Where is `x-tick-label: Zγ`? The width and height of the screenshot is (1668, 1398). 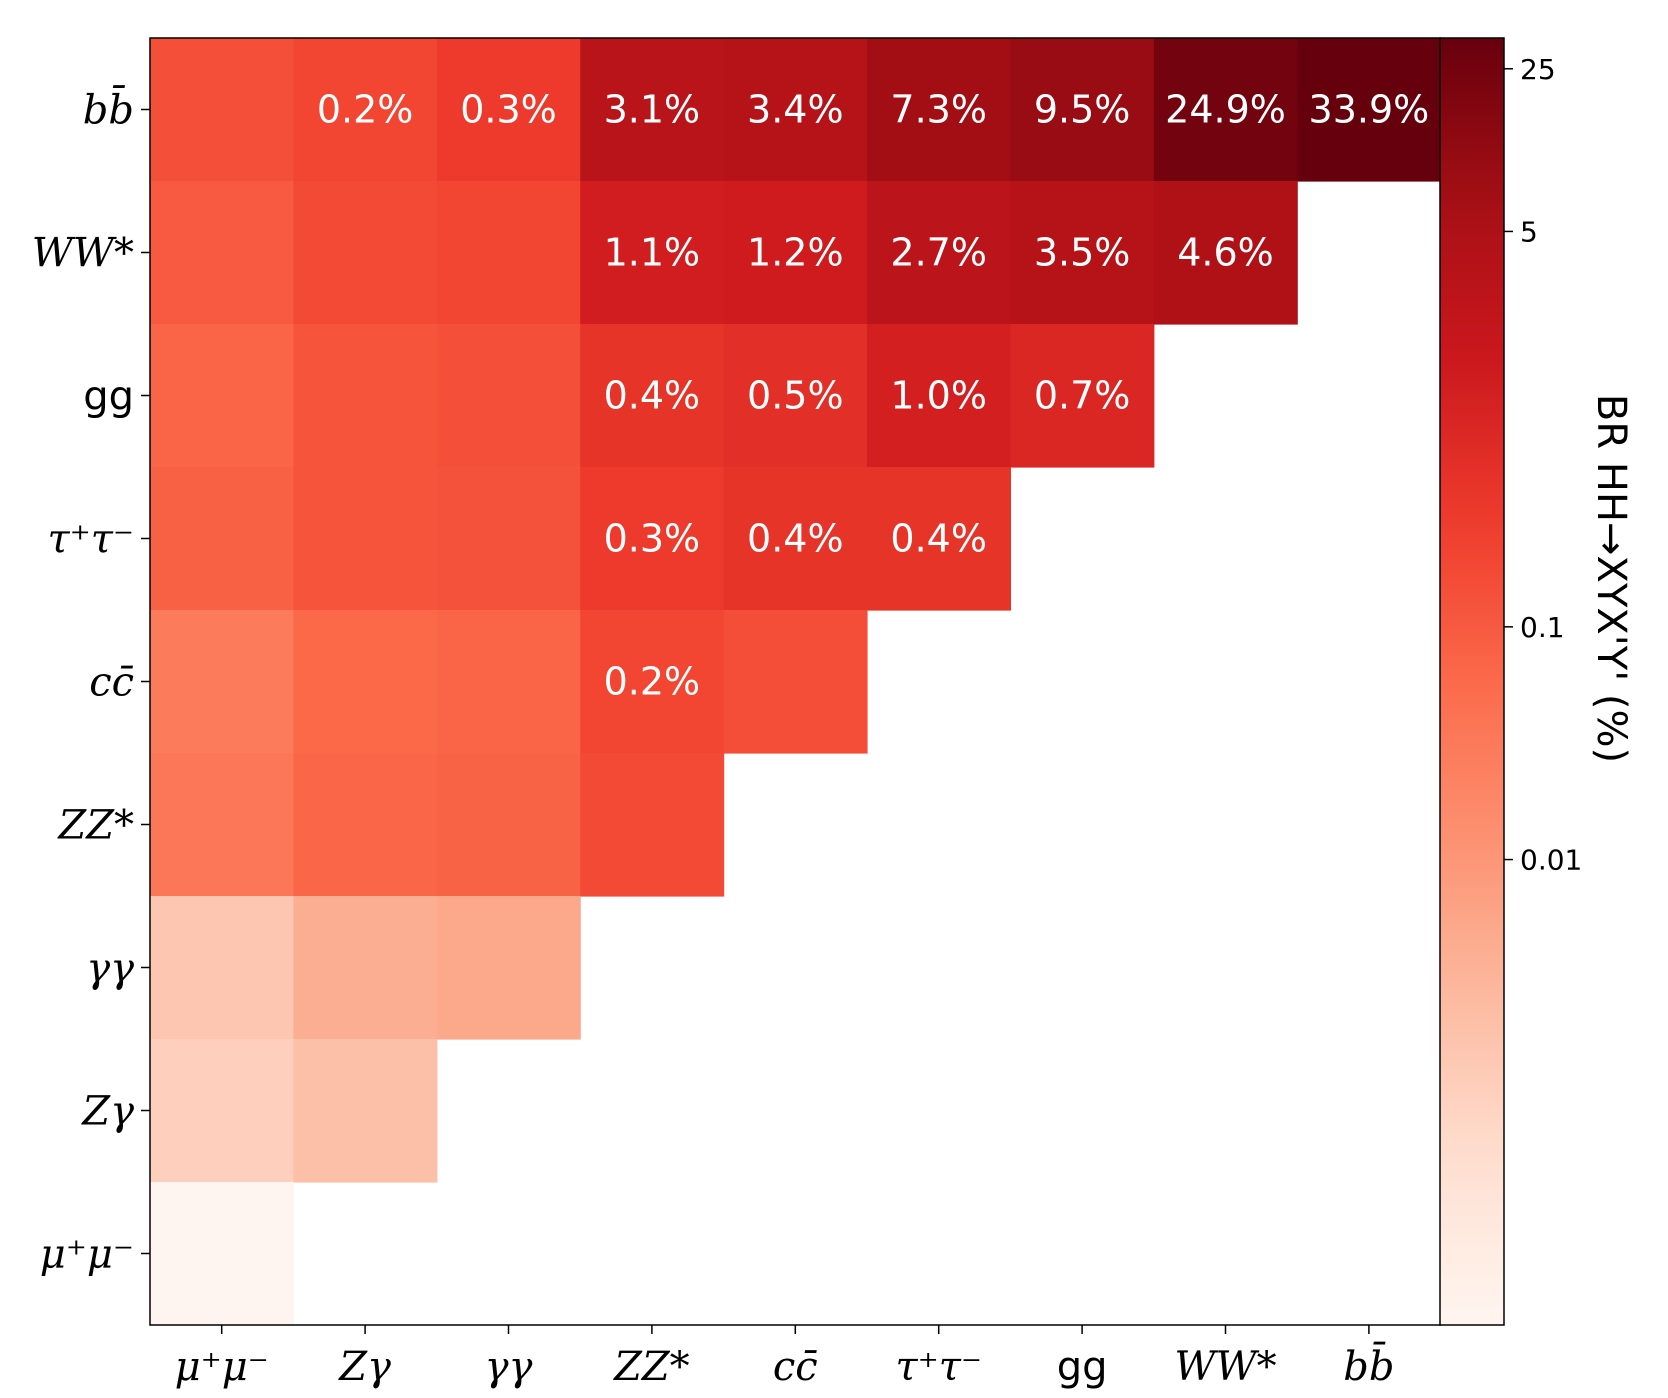
x-tick-label: Zγ is located at coordinates (364, 1367).